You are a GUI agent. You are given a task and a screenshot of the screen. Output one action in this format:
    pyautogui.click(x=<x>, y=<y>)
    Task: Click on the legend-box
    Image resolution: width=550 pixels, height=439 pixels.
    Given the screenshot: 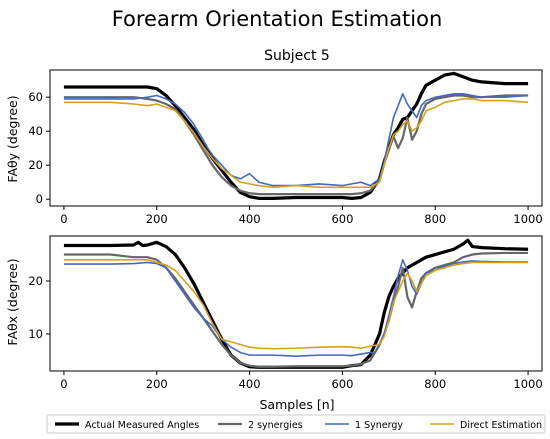 What is the action you would take?
    pyautogui.click(x=296, y=424)
    